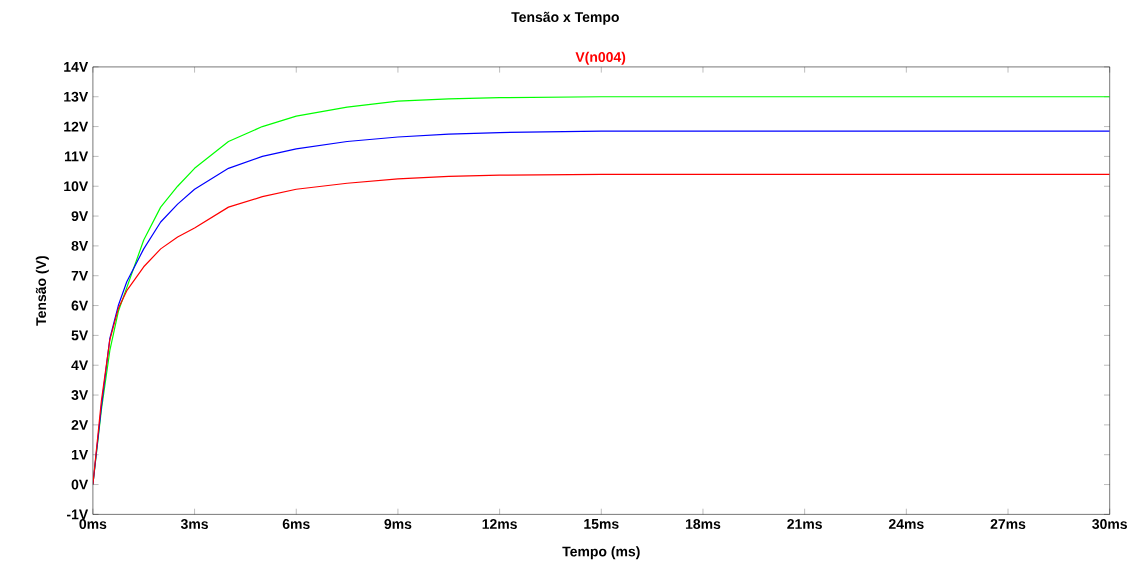 The image size is (1132, 572). Describe the element at coordinates (296, 523) in the screenshot. I see `x-tick-label: 6ms` at that location.